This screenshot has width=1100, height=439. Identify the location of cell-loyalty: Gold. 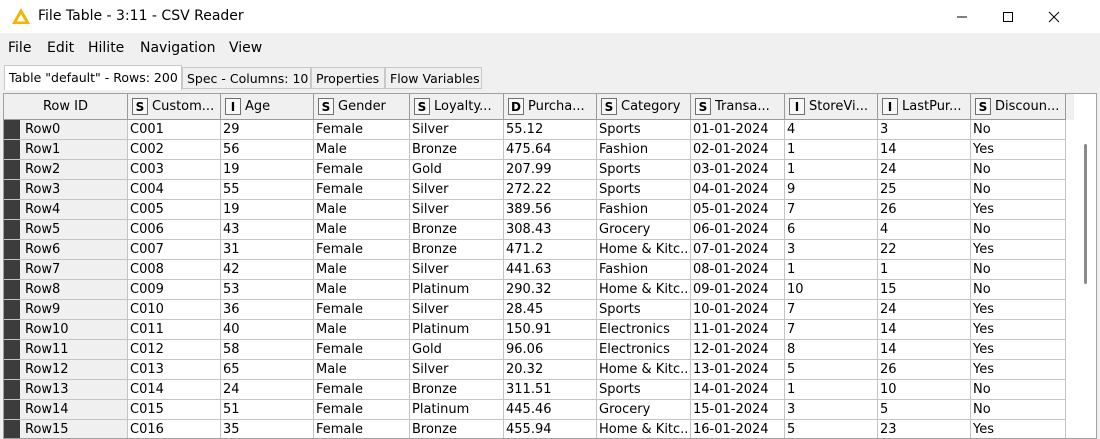
(457, 350).